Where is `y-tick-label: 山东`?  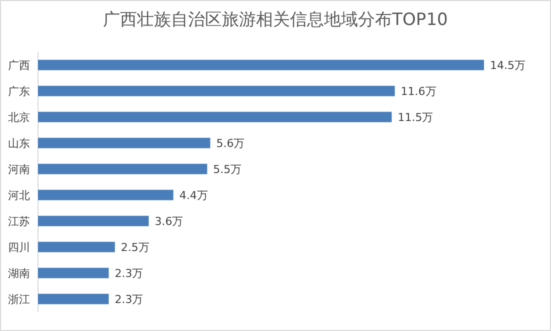 y-tick-label: 山东 is located at coordinates (19, 143).